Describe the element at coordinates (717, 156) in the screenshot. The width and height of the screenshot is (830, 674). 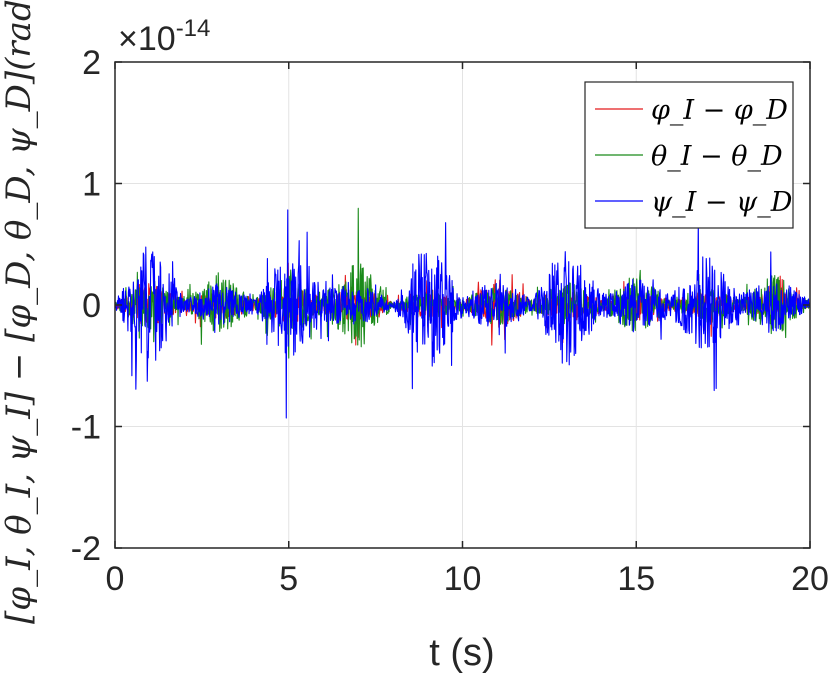
I see `legend-label-2: θ_I − θ_D` at that location.